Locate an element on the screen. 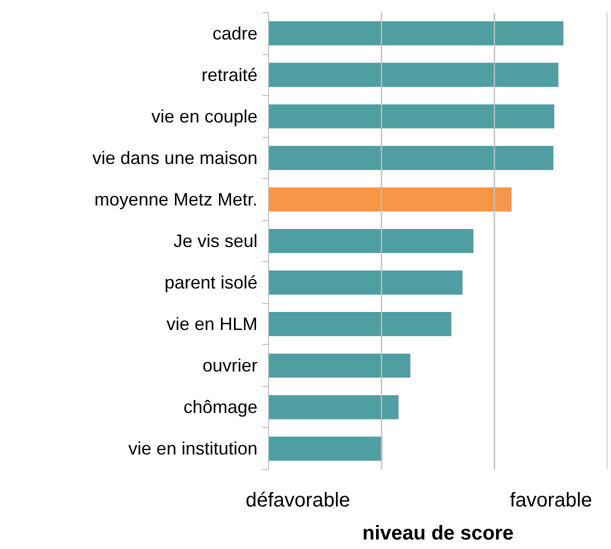 The image size is (611, 549). y-tick-label: chômage is located at coordinates (220, 407).